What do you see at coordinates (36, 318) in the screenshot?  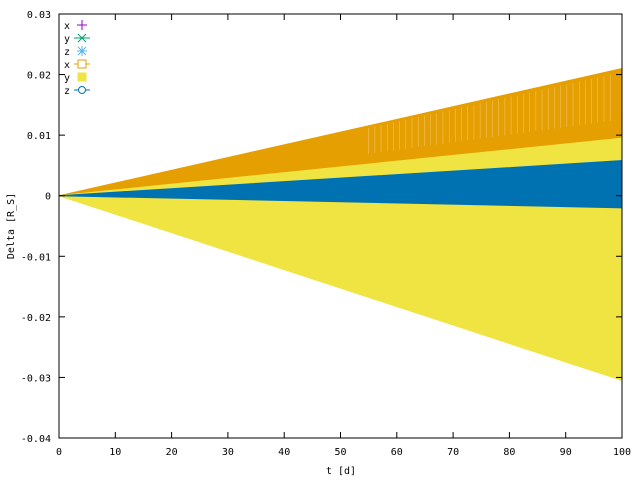 I see `y-tick-label: -0.02` at bounding box center [36, 318].